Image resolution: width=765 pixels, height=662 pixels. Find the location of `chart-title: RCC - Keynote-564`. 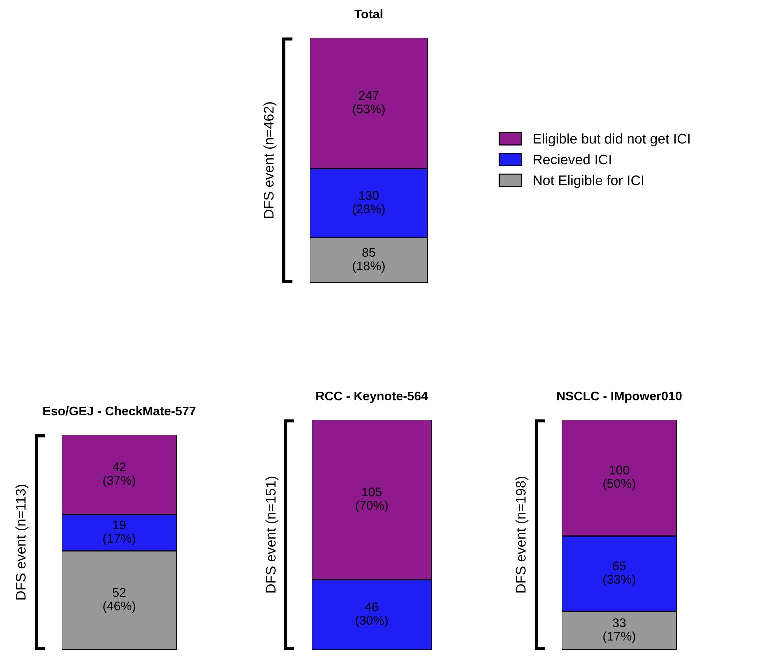

chart-title: RCC - Keynote-564 is located at coordinates (372, 398).